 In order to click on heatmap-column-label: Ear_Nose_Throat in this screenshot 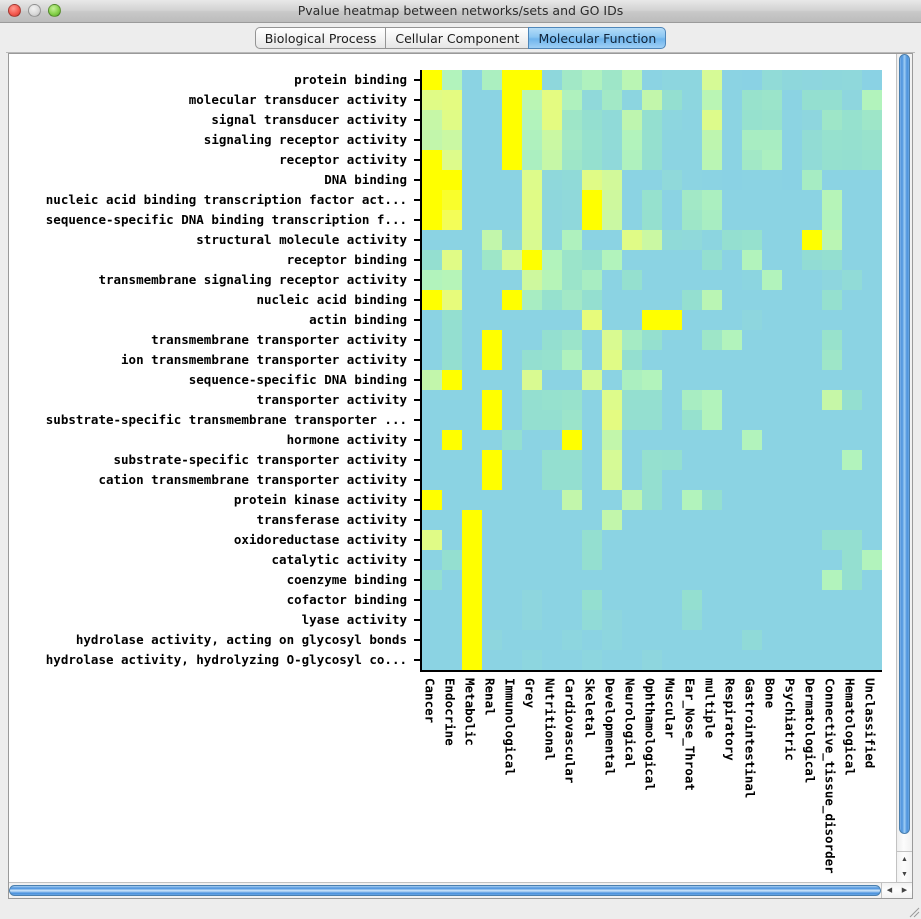, I will do `click(690, 769)`.